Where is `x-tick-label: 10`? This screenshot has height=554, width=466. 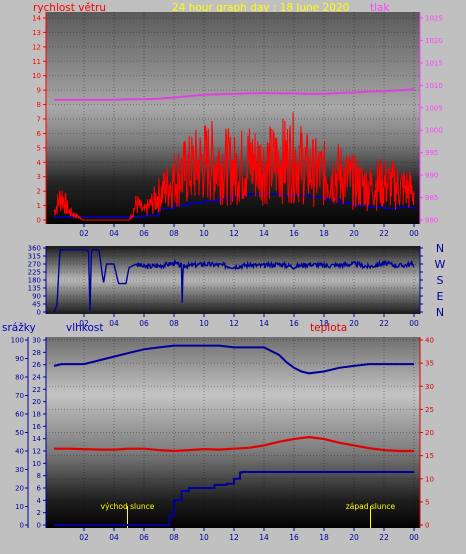 x-tick-label: 10 is located at coordinates (204, 323).